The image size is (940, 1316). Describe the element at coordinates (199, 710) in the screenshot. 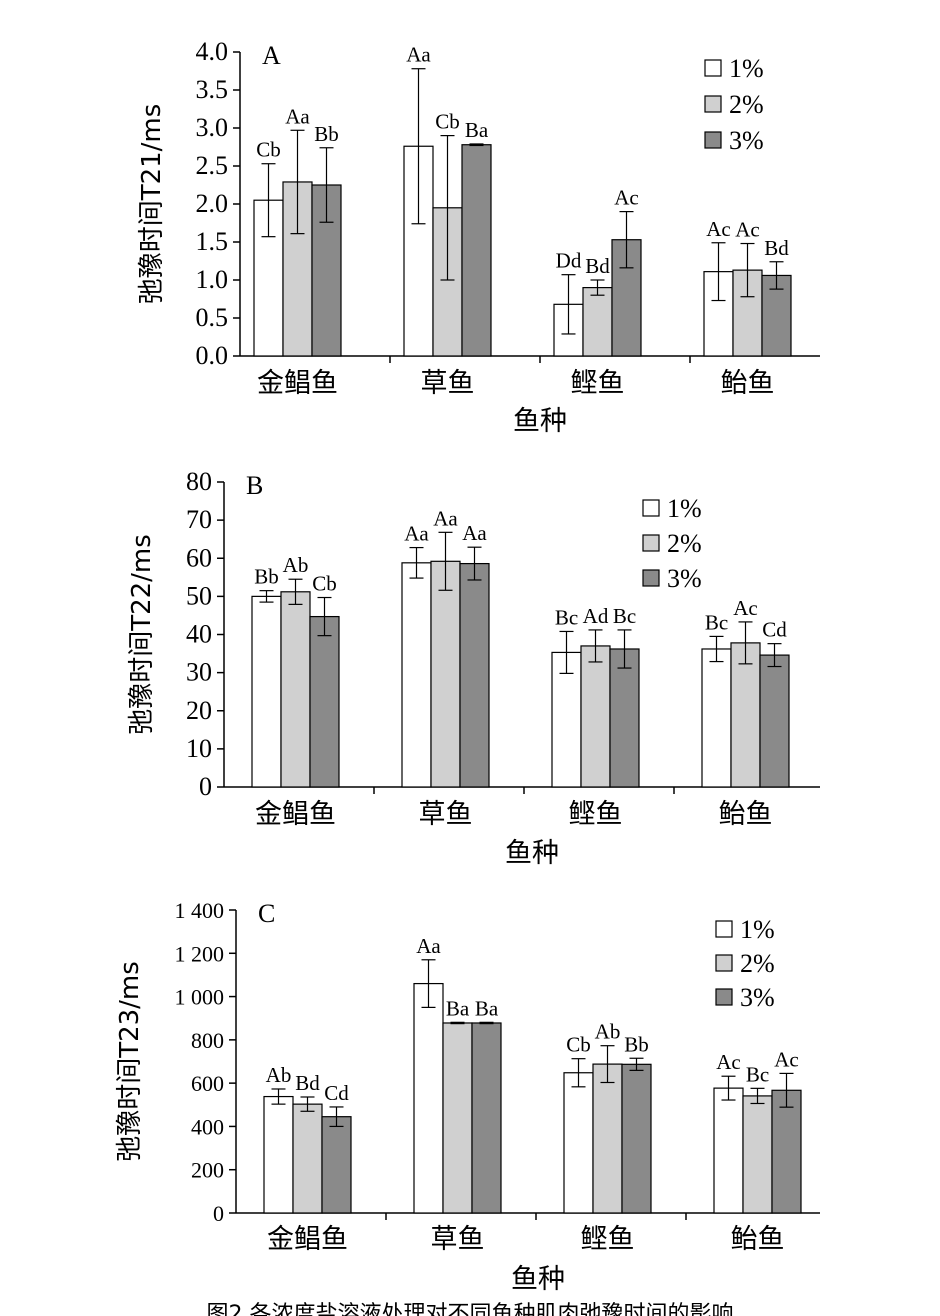

I see `y-tick-label: 20` at that location.